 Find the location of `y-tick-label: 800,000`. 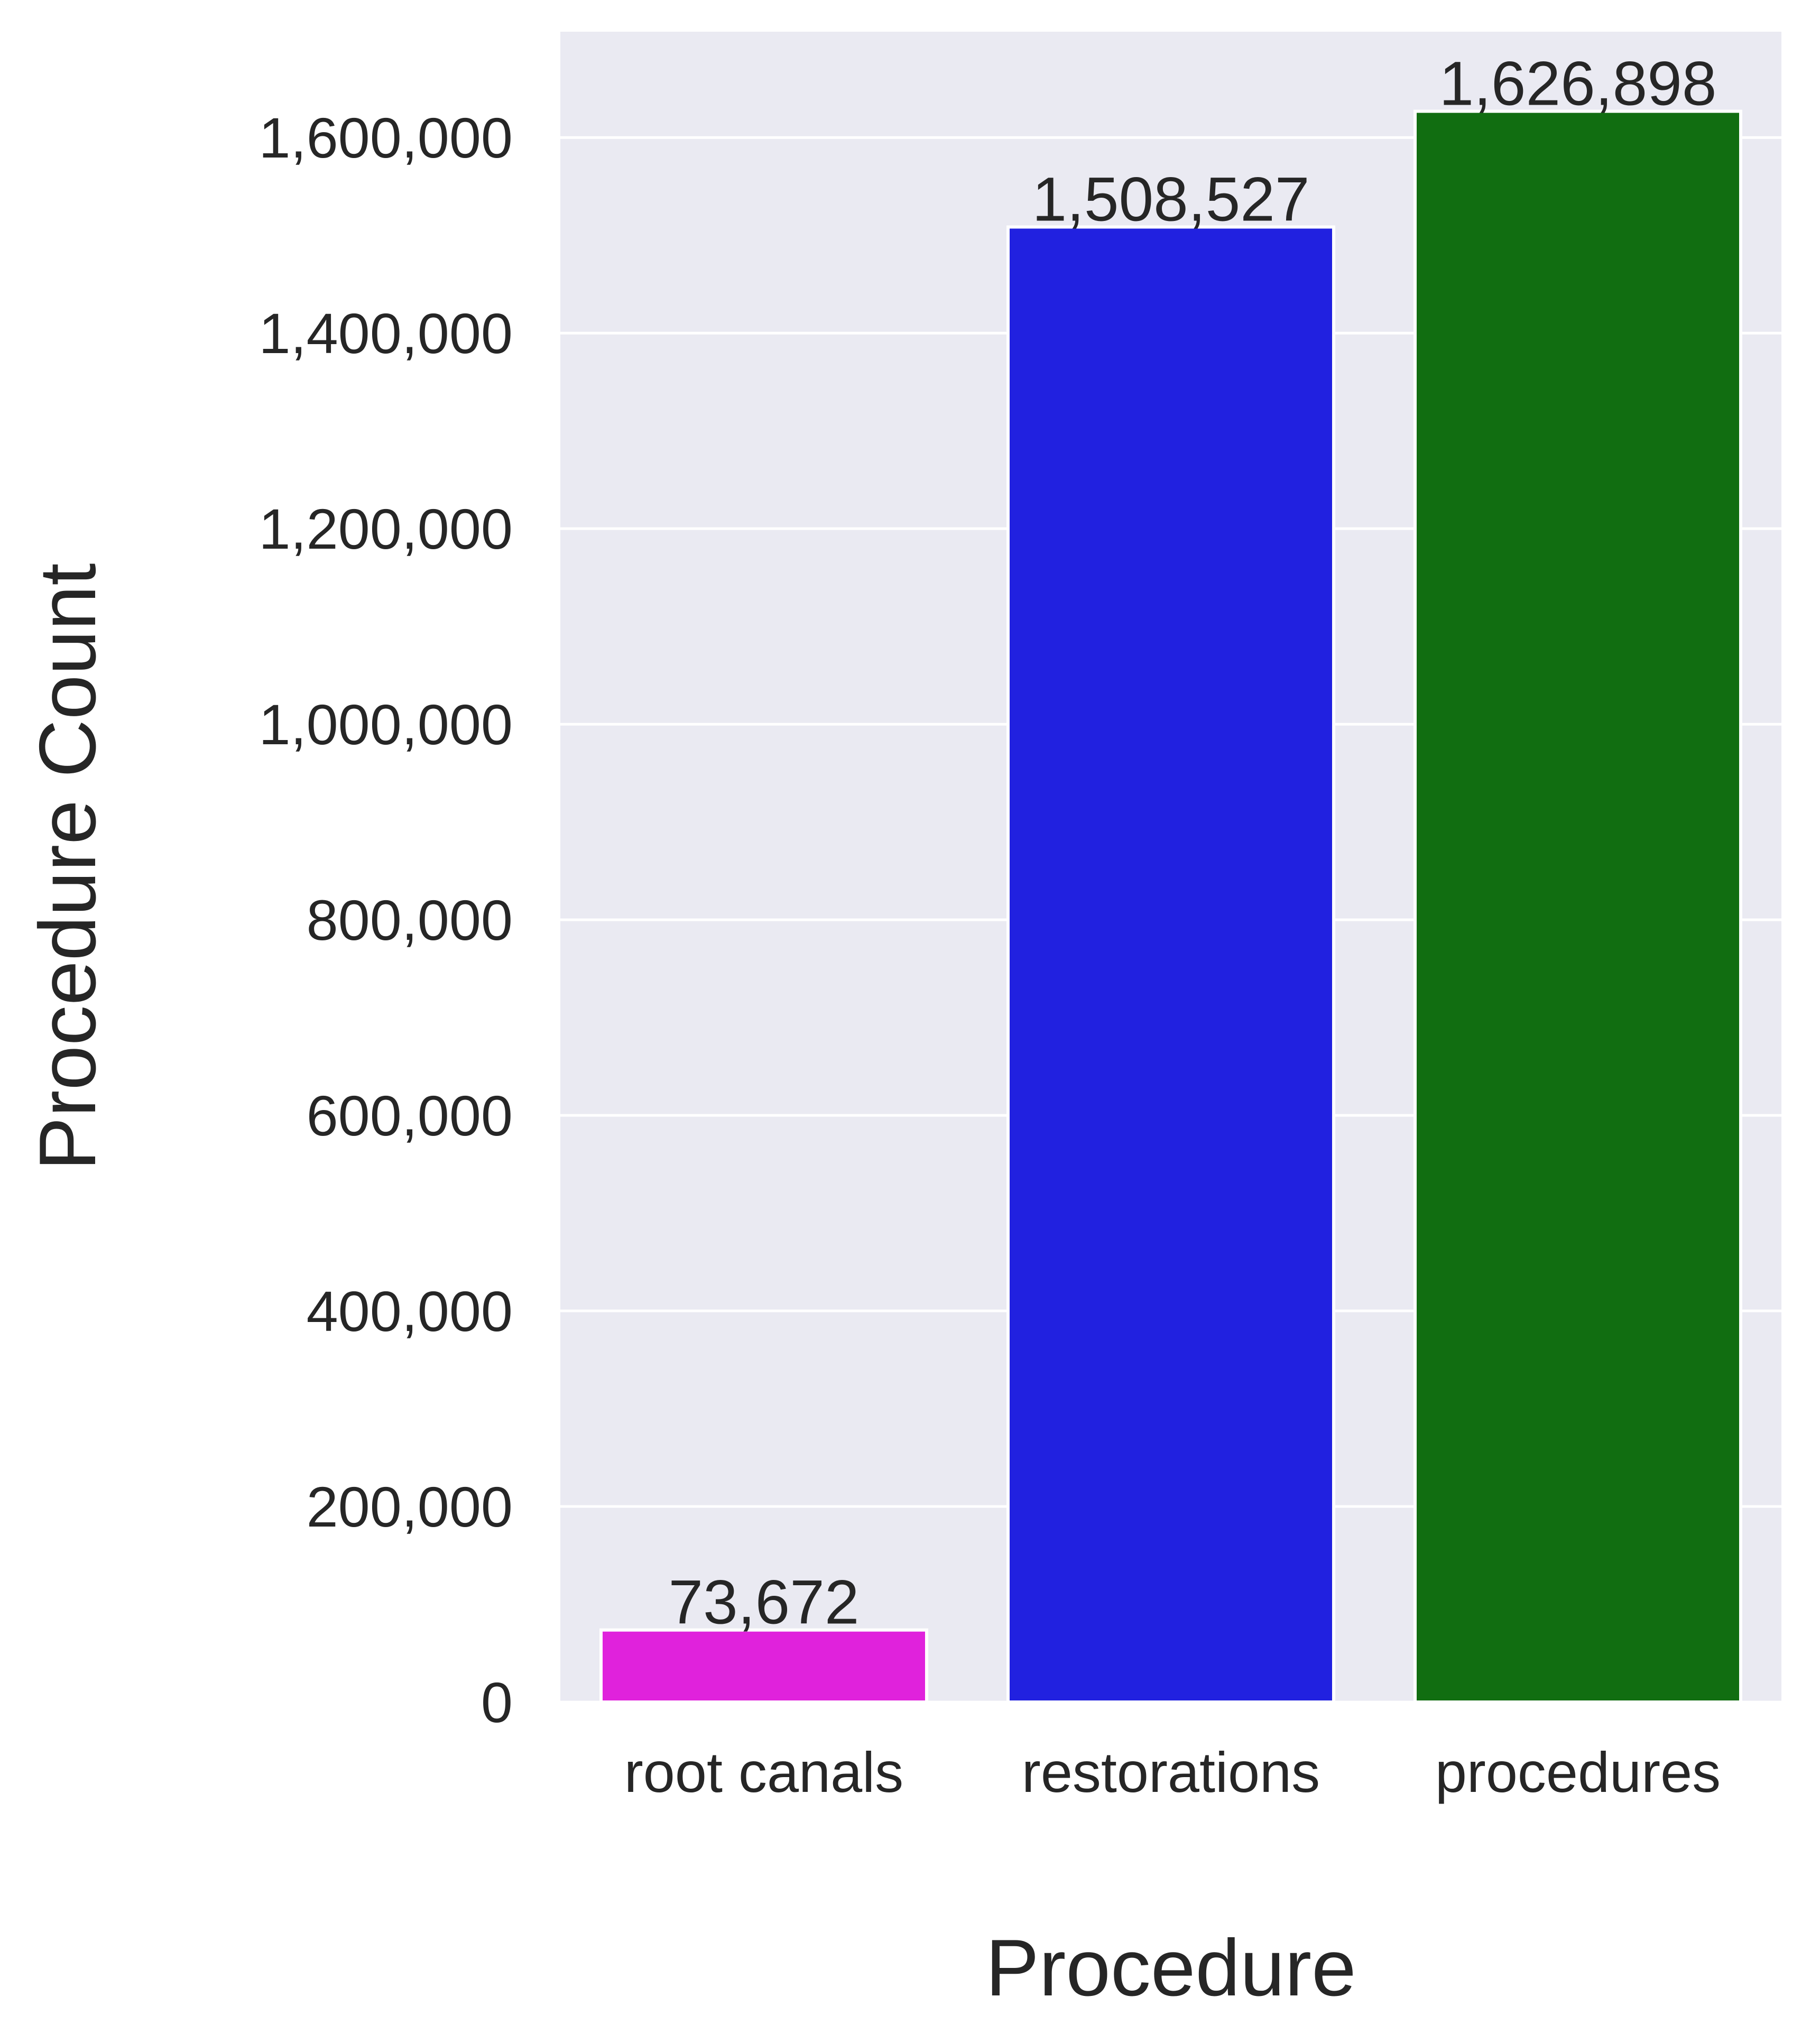

y-tick-label: 800,000 is located at coordinates (410, 920).